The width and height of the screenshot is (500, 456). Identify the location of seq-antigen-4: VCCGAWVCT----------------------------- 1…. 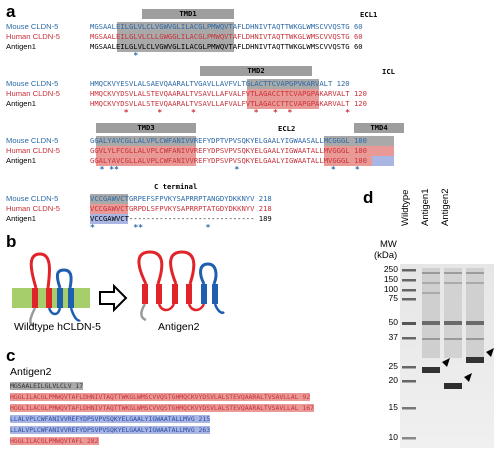
(181, 218).